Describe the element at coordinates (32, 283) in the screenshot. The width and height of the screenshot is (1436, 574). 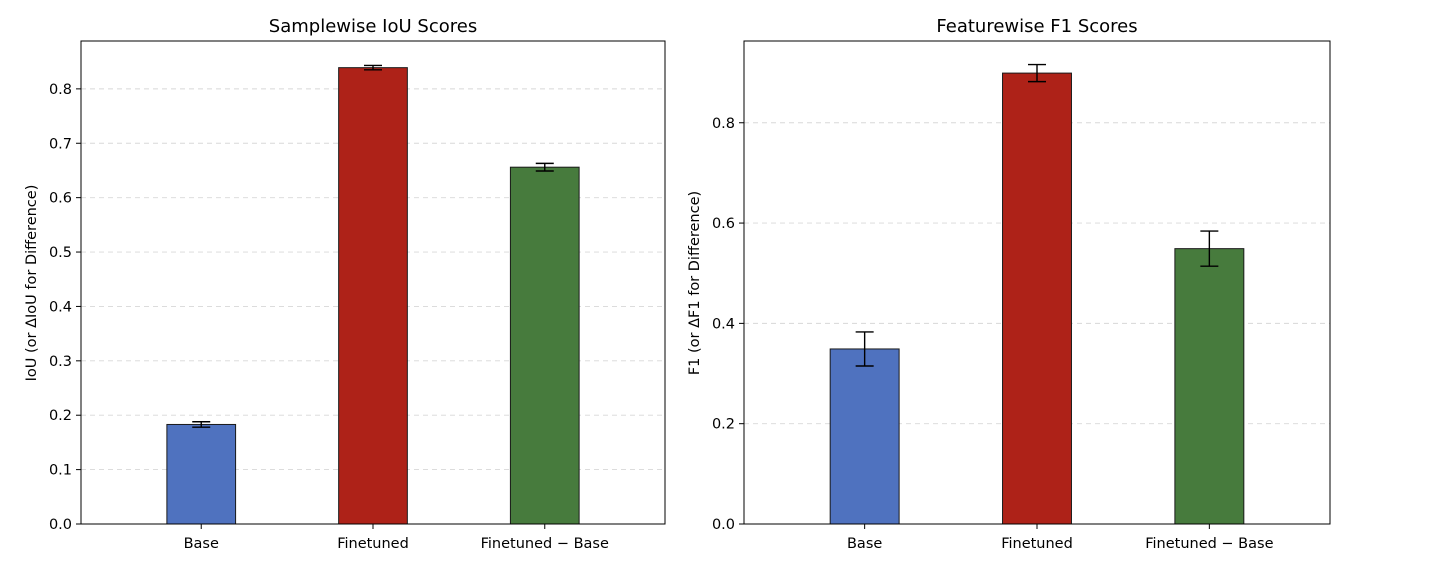
I see `y-axis-label: IoU (or ΔIoU for Difference)` at that location.